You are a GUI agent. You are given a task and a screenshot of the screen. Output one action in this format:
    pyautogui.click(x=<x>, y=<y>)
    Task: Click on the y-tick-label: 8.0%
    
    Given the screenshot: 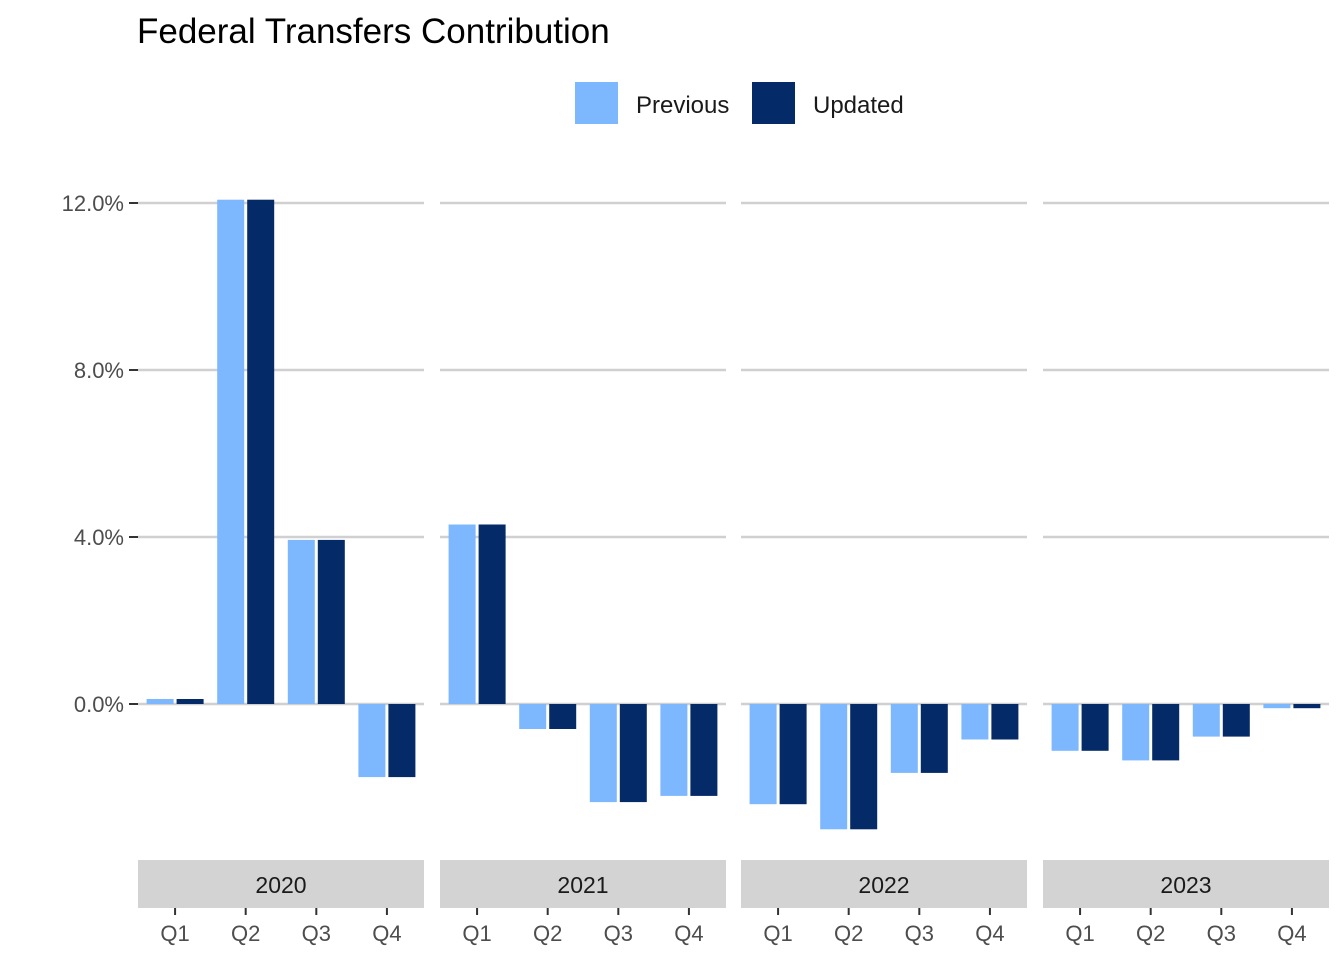 What is the action you would take?
    pyautogui.click(x=99, y=370)
    